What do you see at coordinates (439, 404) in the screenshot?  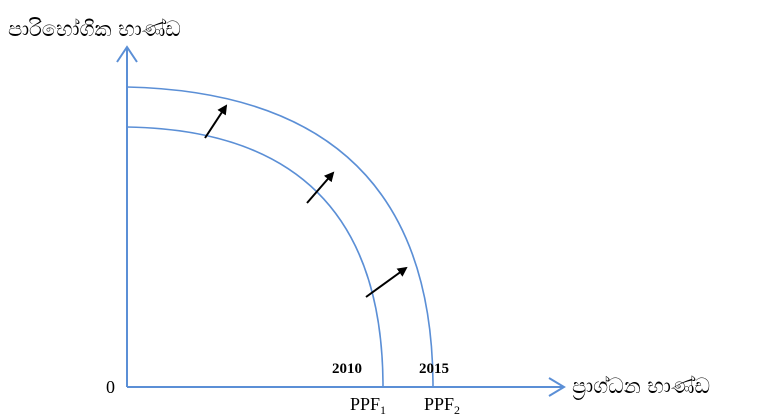 I see `curve-label-ppf2-name: PPF` at bounding box center [439, 404].